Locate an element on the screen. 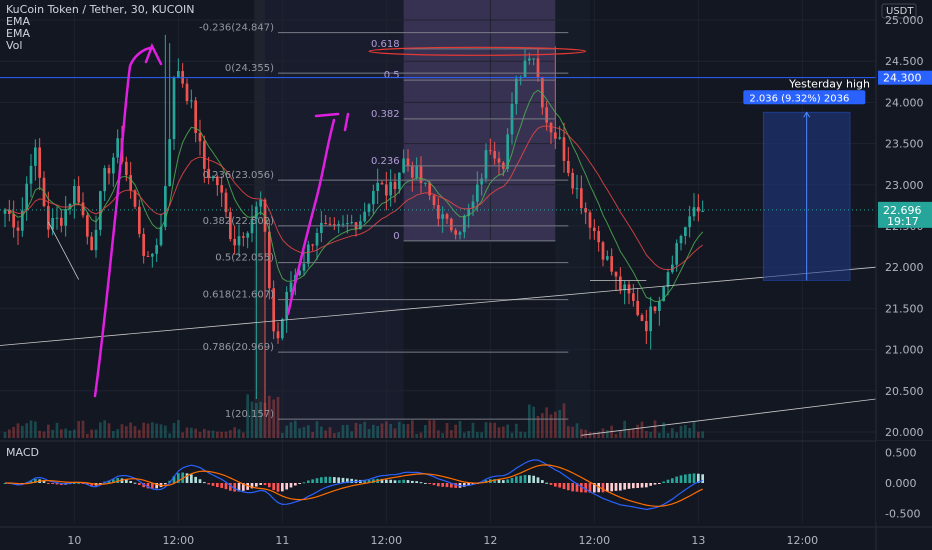 The height and width of the screenshot is (550, 932). volume-bars is located at coordinates (354, 416).